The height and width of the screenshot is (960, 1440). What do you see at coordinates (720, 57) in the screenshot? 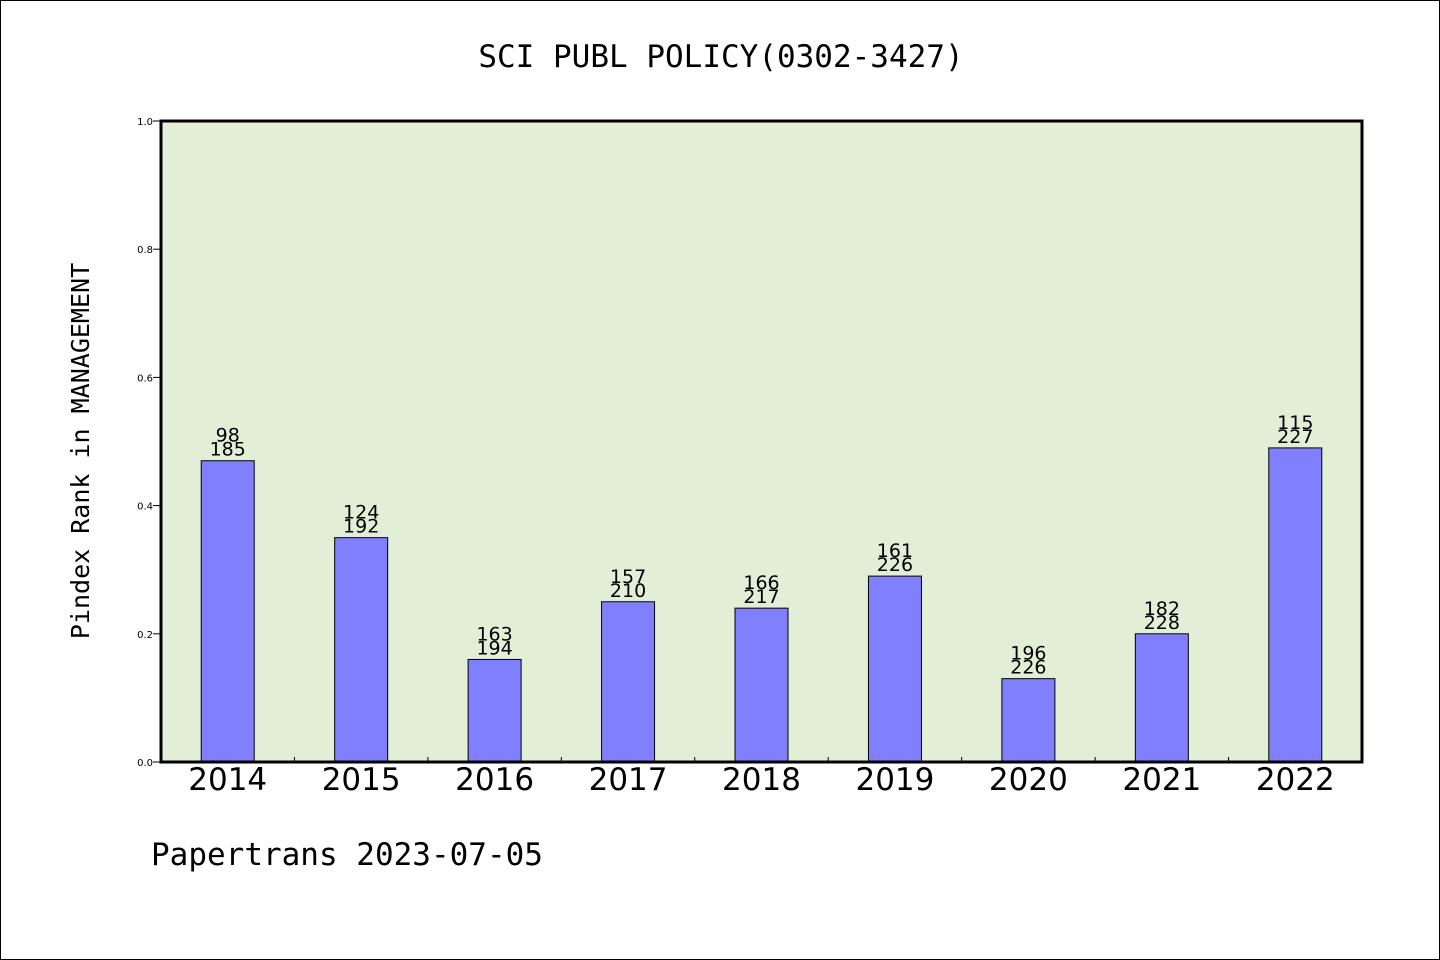
I see `chart-title: SCI PUBL POLICY(0302-3427)` at bounding box center [720, 57].